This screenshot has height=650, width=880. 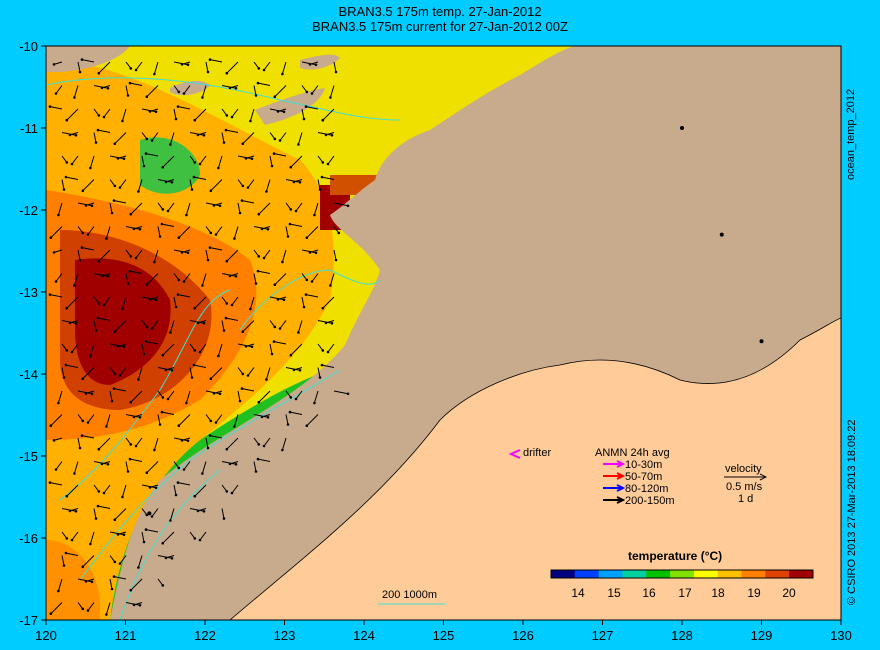 What do you see at coordinates (440, 11) in the screenshot?
I see `map-title-line1: BRAN3.5 175m temp. 27-Jan-2012` at bounding box center [440, 11].